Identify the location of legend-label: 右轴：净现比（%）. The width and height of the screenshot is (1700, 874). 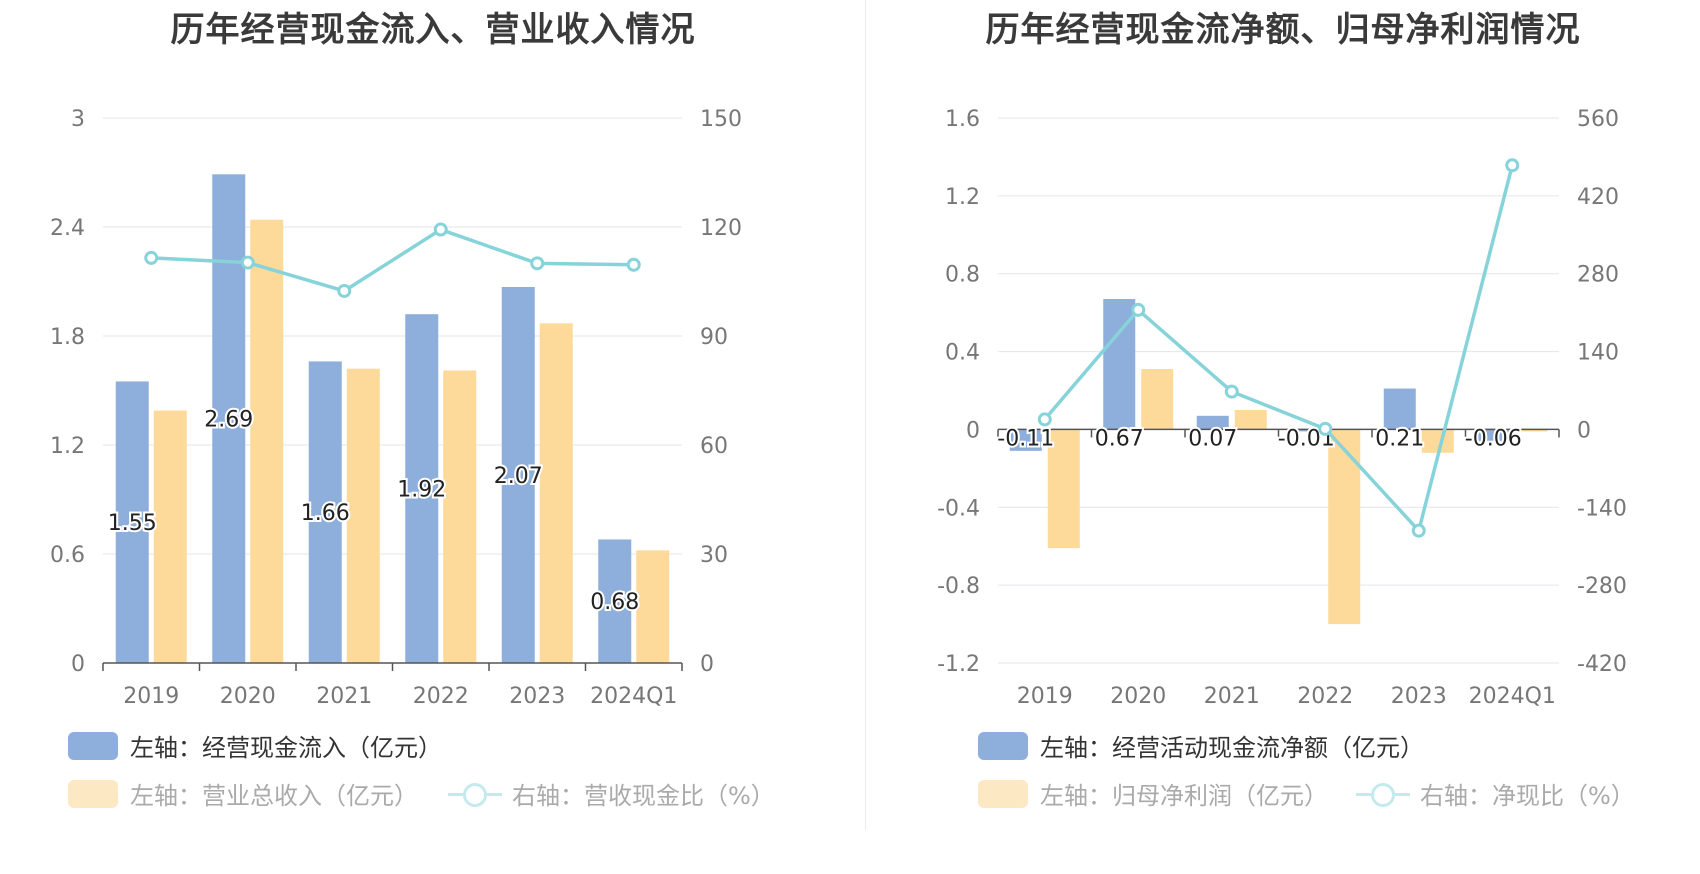
(1527, 796).